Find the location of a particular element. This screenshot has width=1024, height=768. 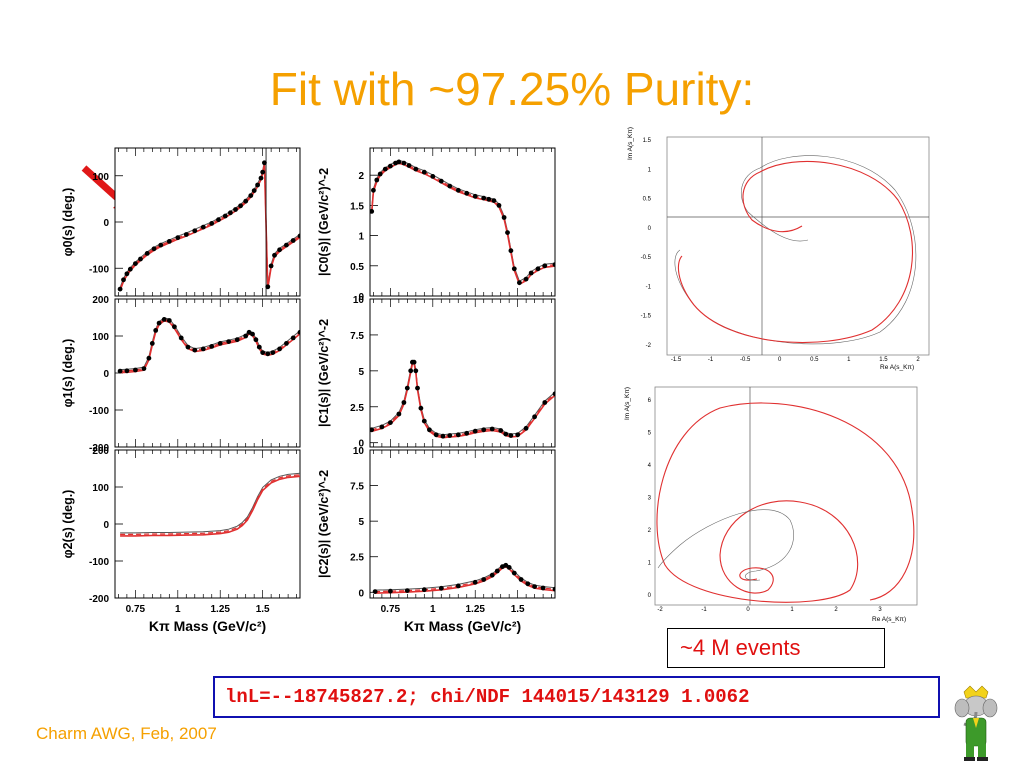

argand-bottom-xticks: -2 -1 0 1 2 3 is located at coordinates (769, 610).